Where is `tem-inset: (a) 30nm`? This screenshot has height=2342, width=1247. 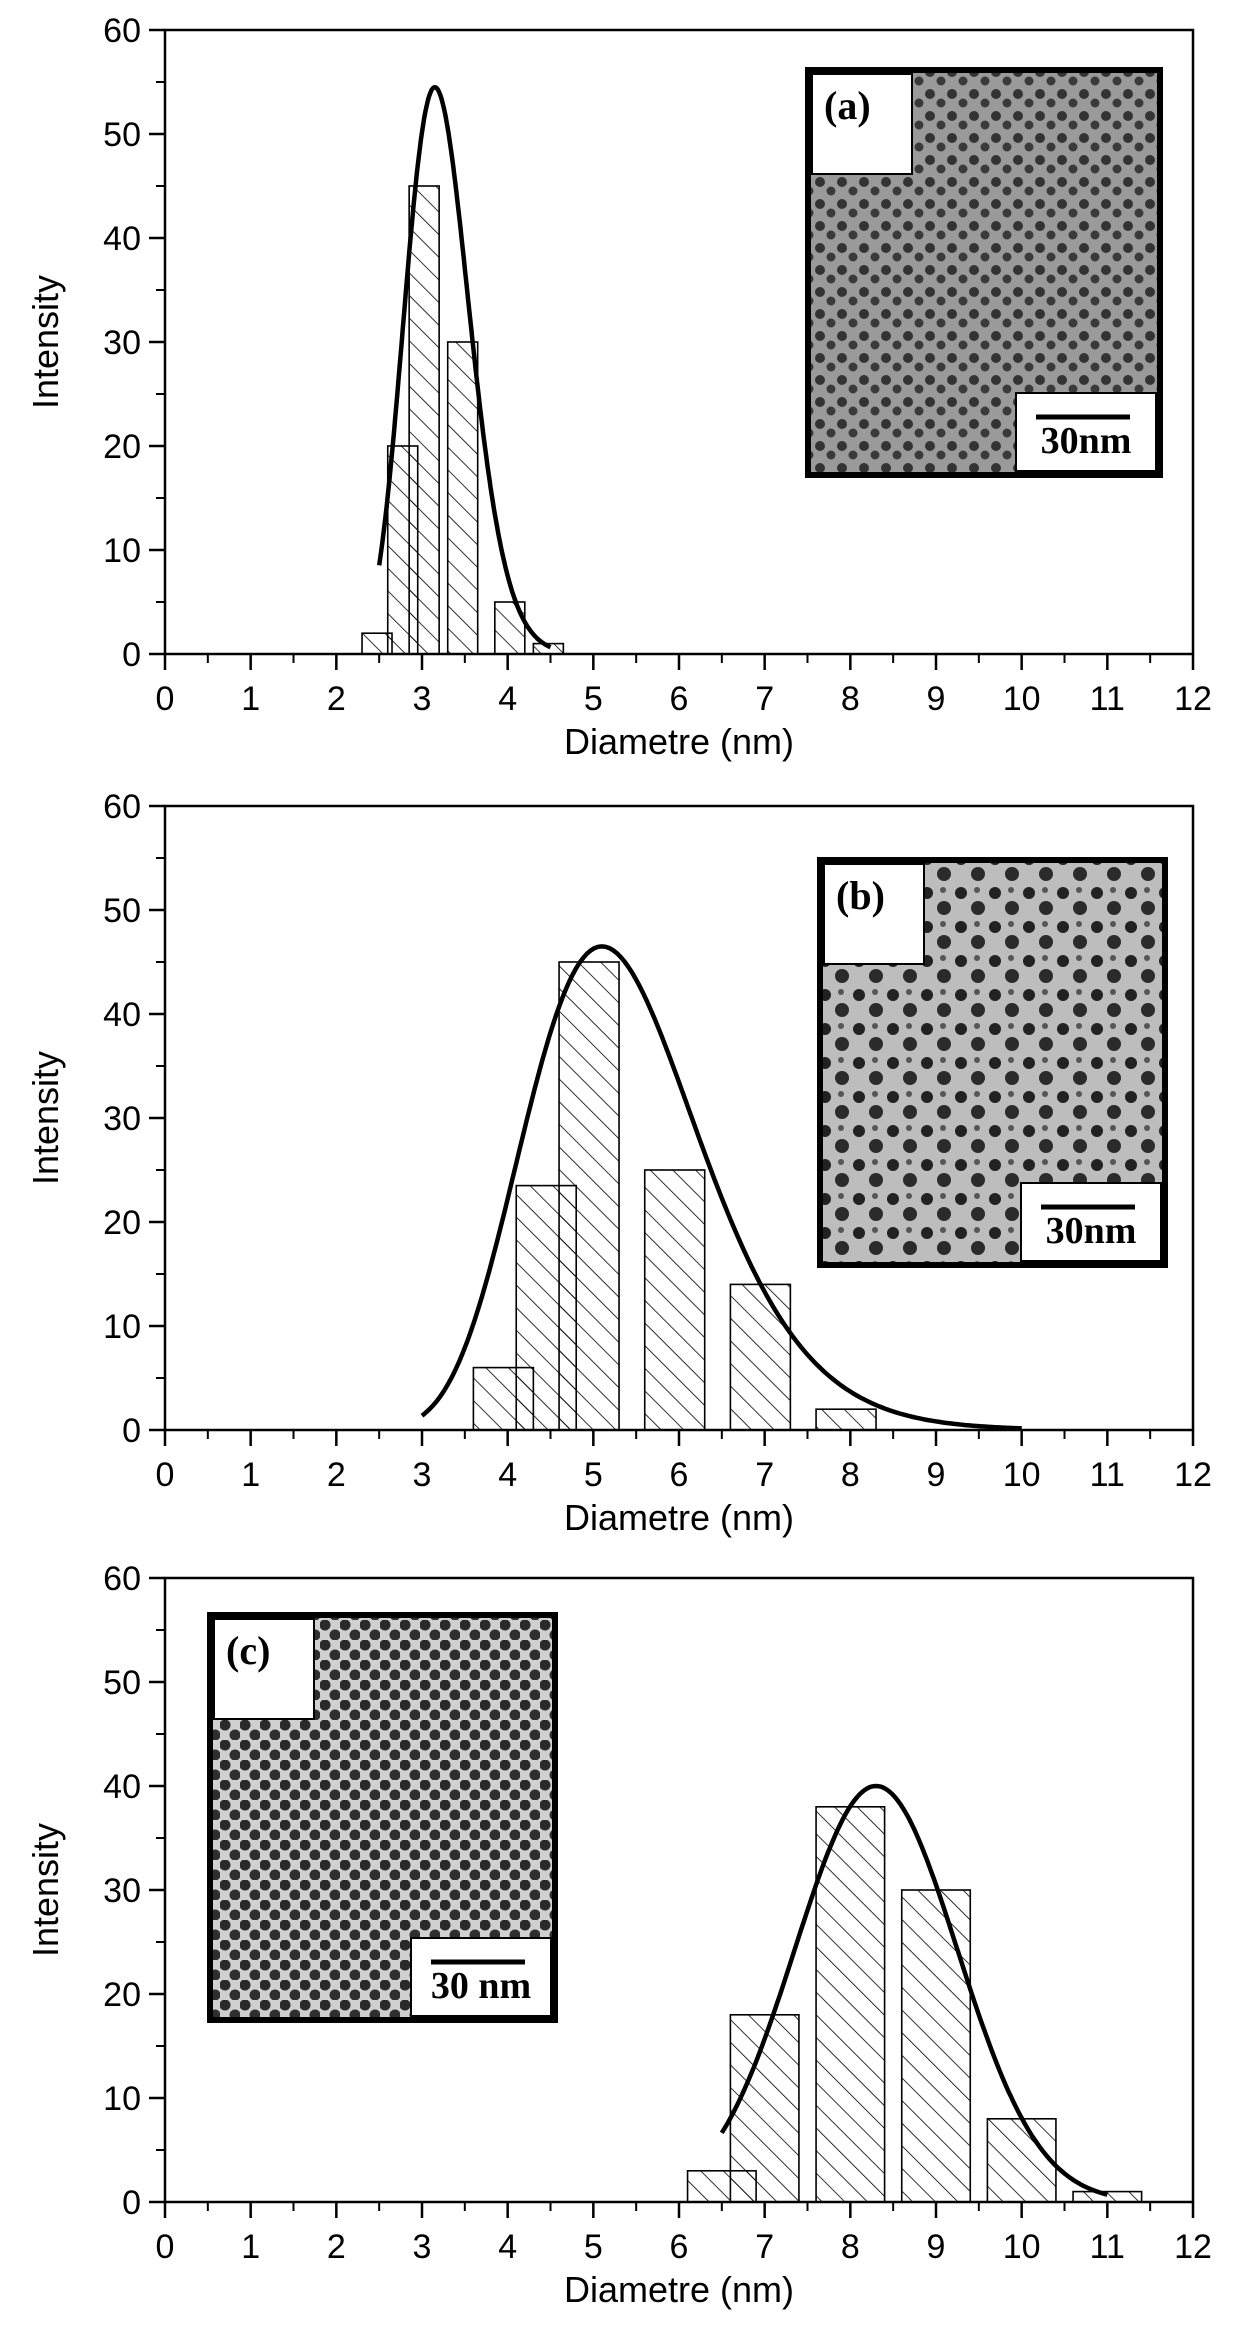 tem-inset: (a) 30nm is located at coordinates (984, 272).